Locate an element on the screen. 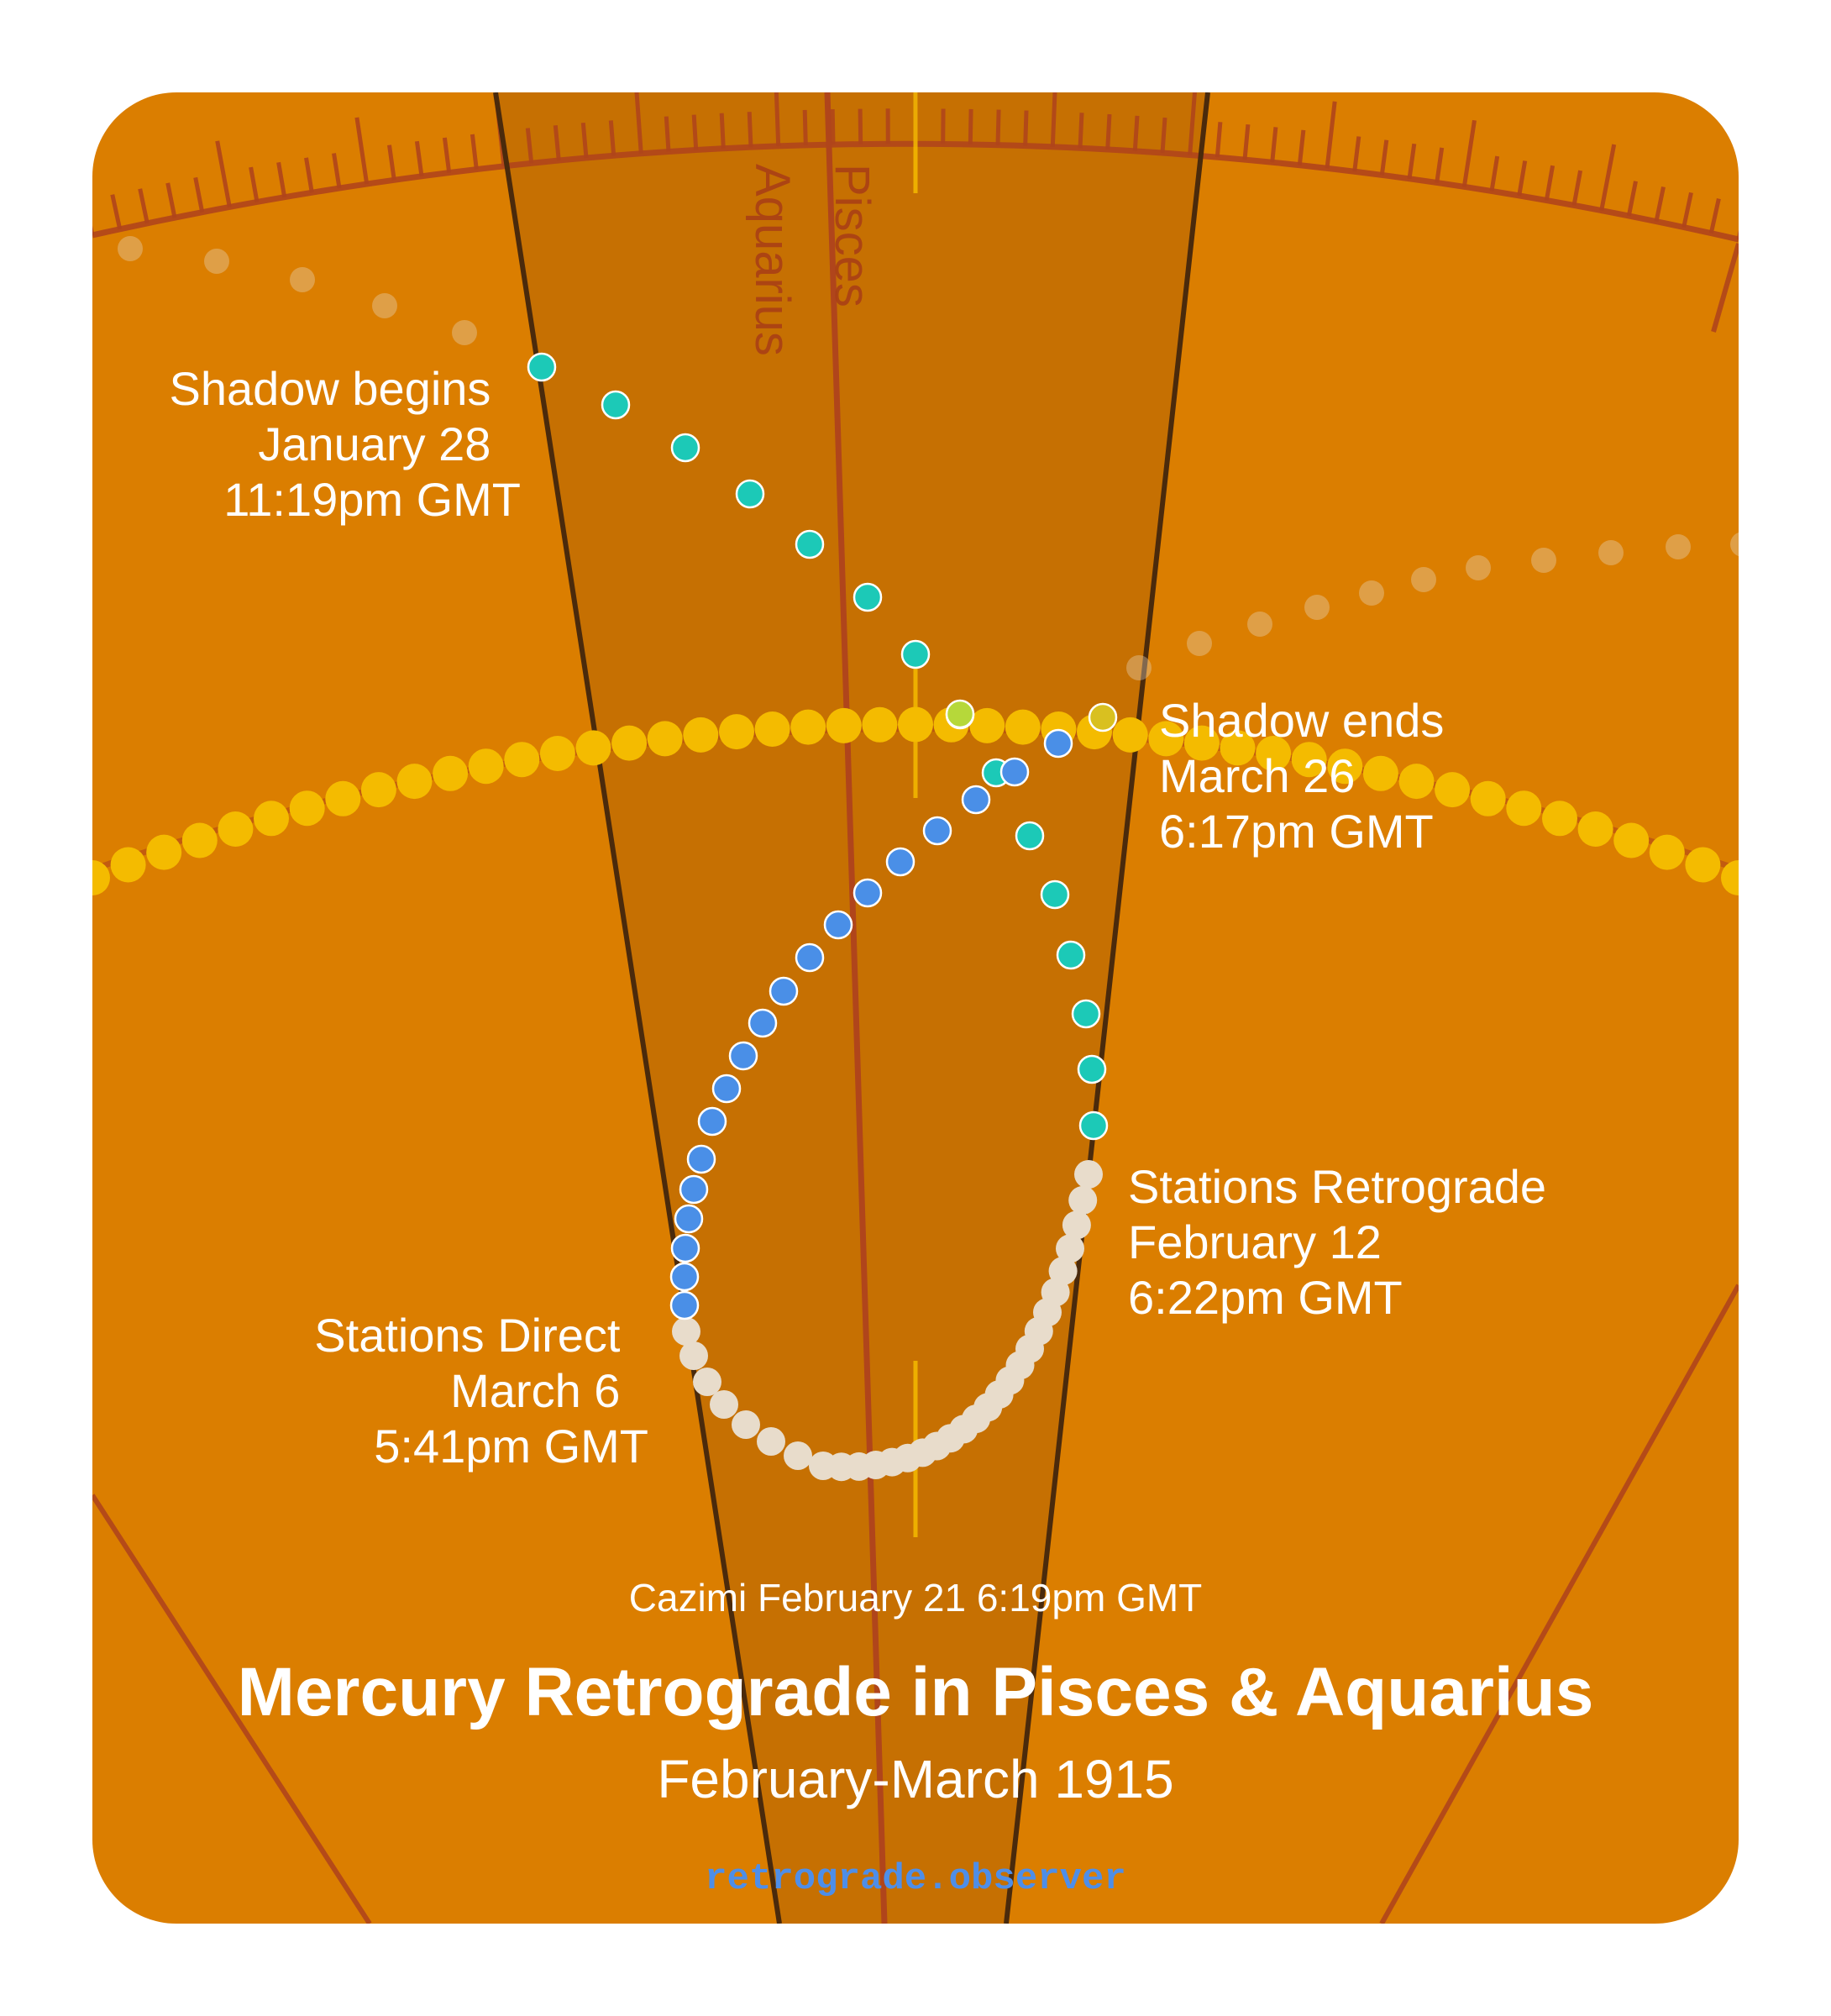  radial-line-top-right is located at coordinates (1725, 288).